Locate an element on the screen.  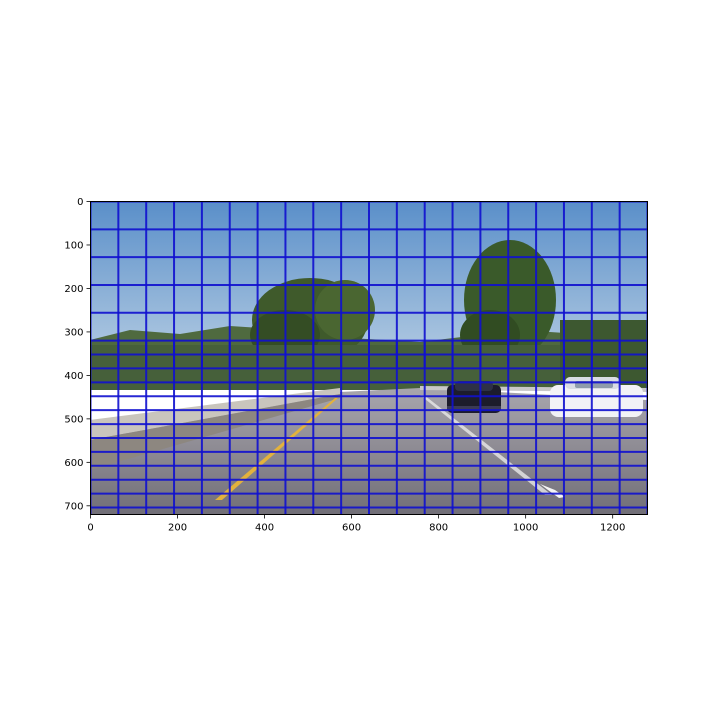
y-tick-label: 500 is located at coordinates (73, 419).